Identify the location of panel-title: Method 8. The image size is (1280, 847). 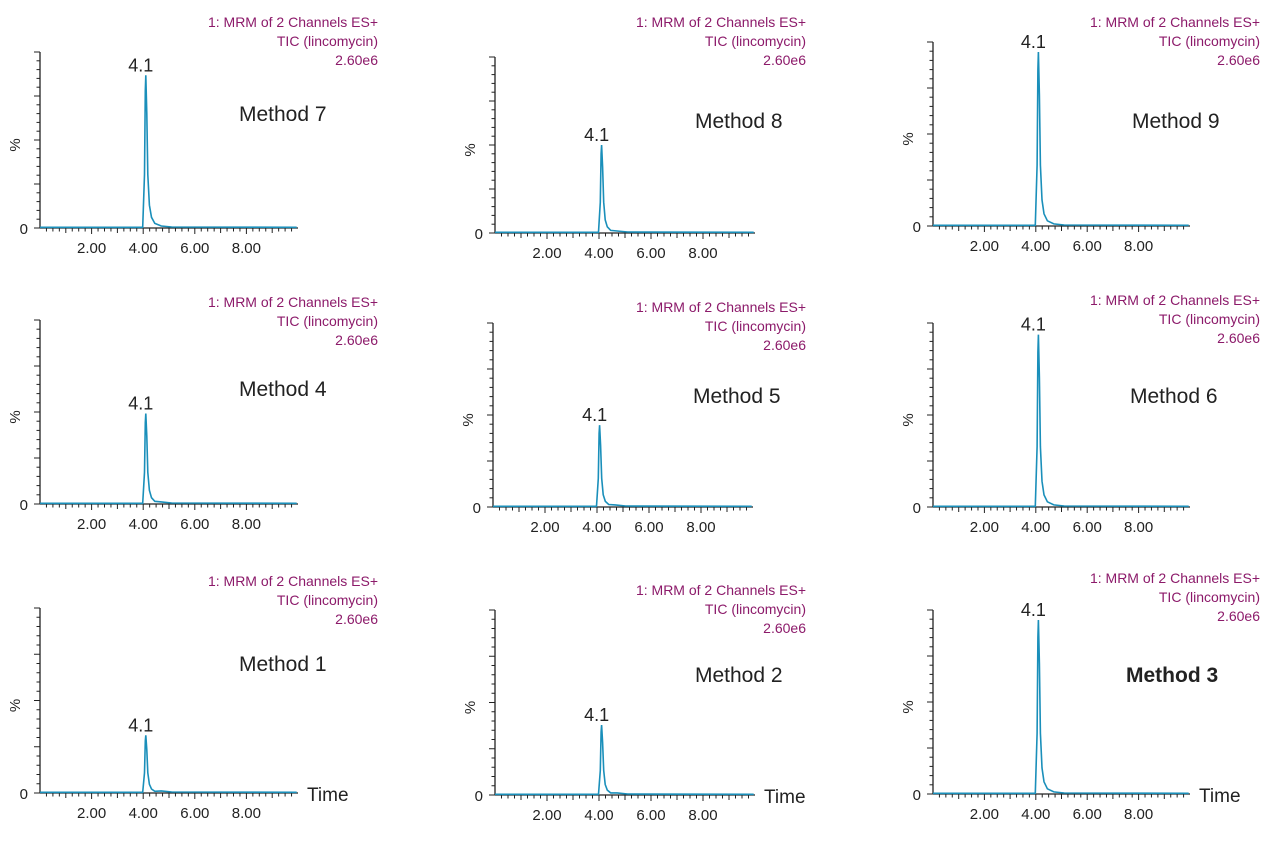
(739, 121).